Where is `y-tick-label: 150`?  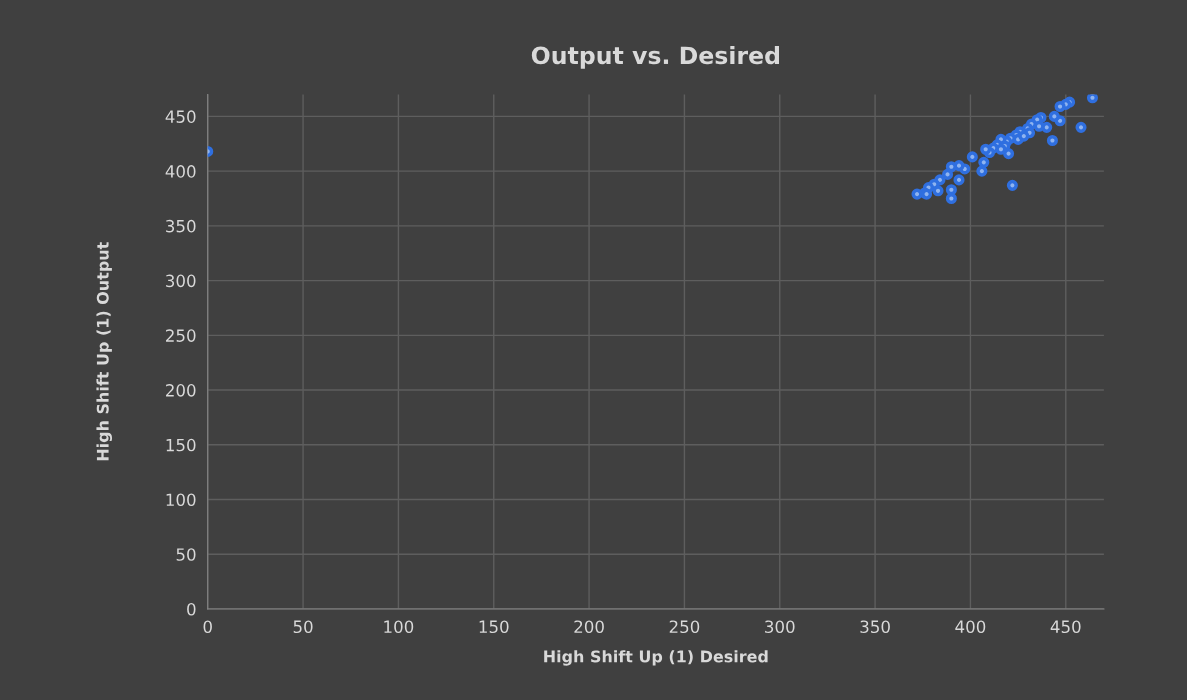 y-tick-label: 150 is located at coordinates (181, 445).